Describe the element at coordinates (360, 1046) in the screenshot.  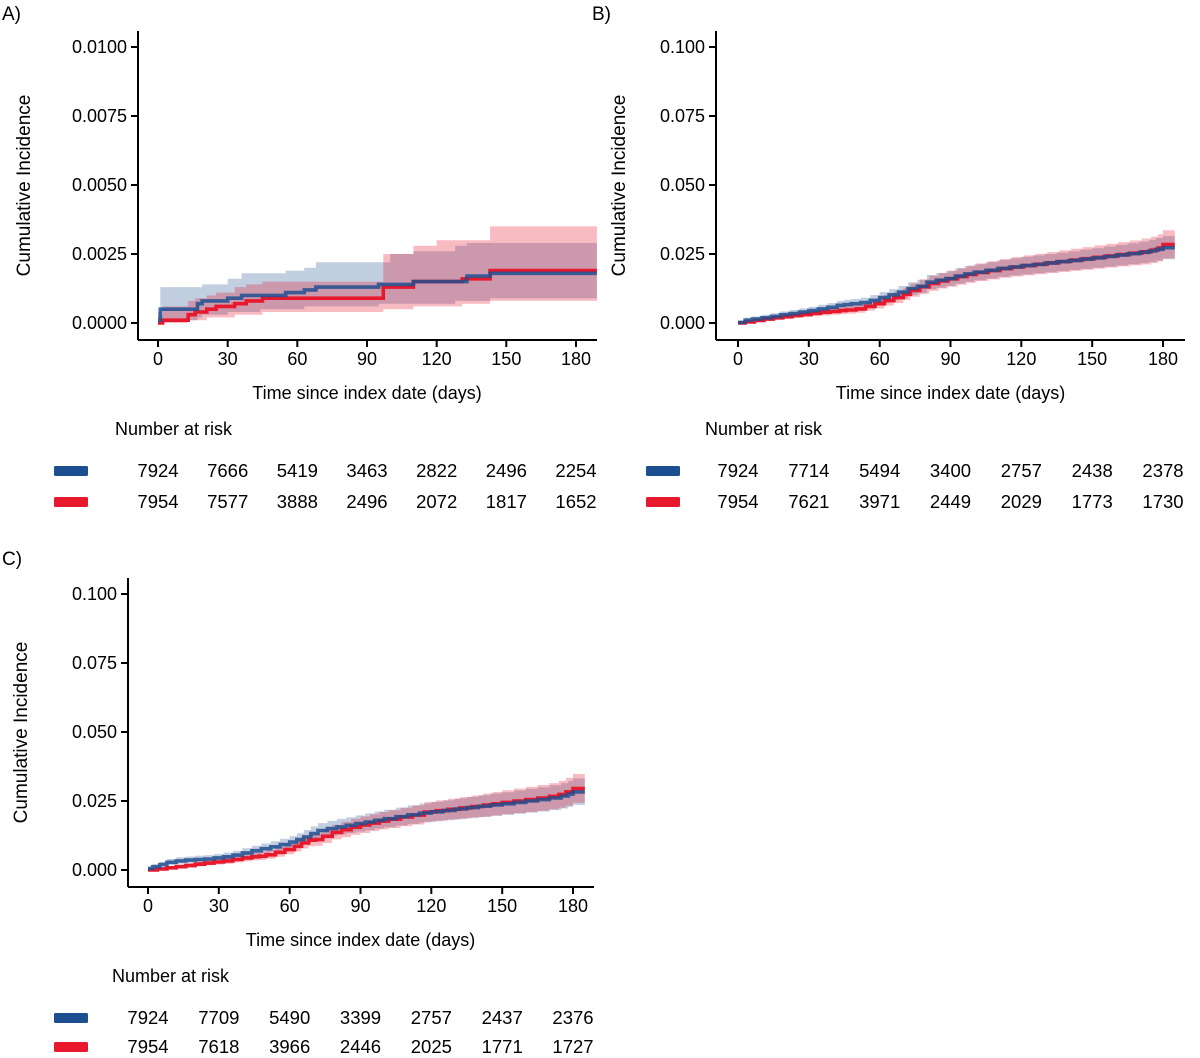
I see `risk-count: 2446` at that location.